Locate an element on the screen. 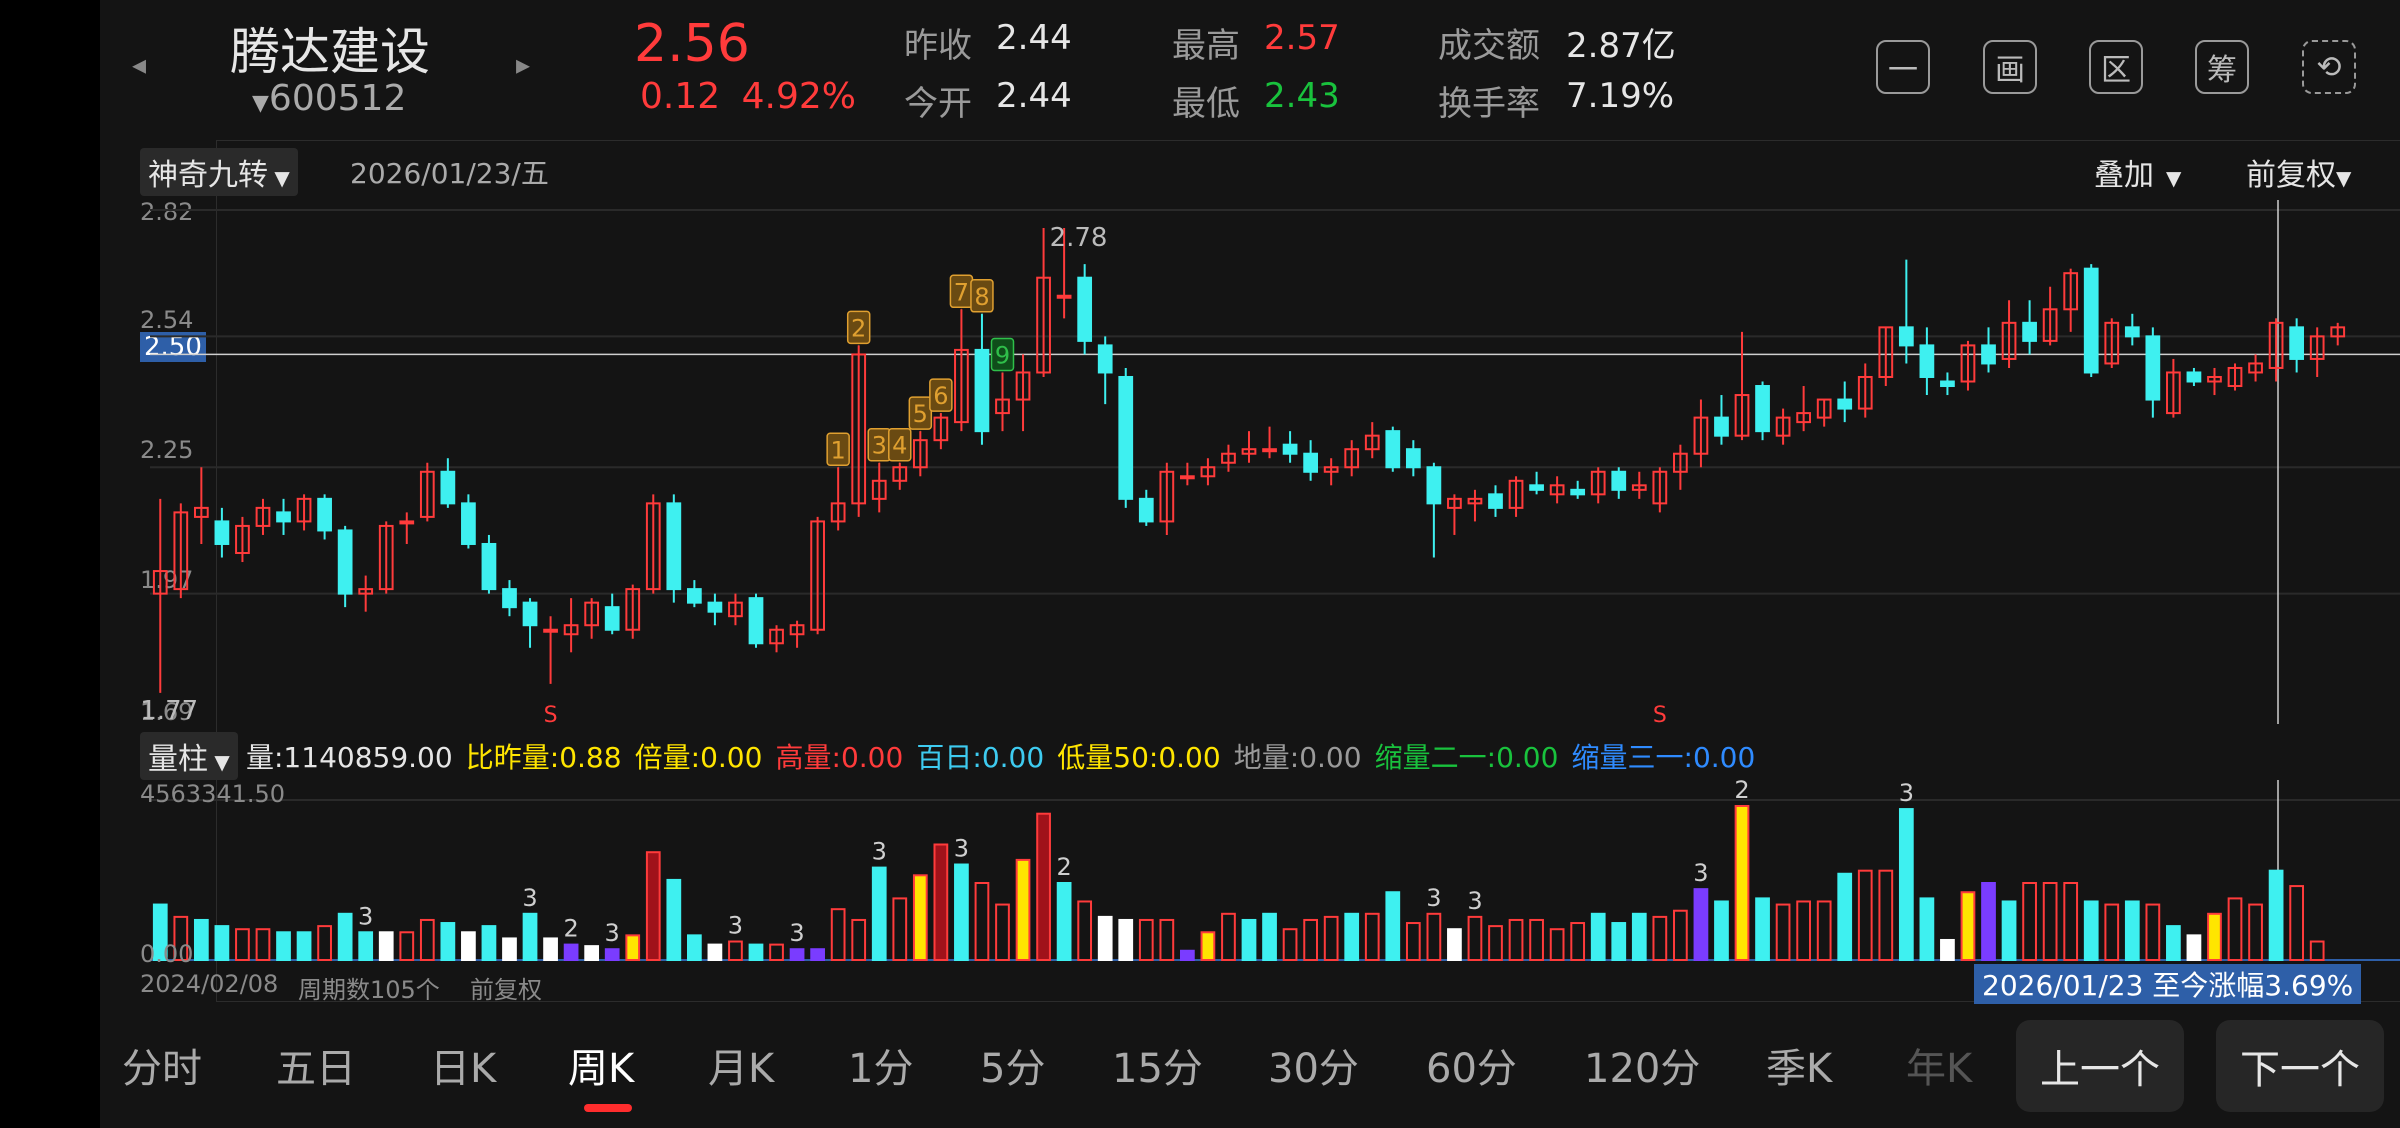 Image resolution: width=2400 pixels, height=1128 pixels. tab-15min: 15分 is located at coordinates (1157, 1069).